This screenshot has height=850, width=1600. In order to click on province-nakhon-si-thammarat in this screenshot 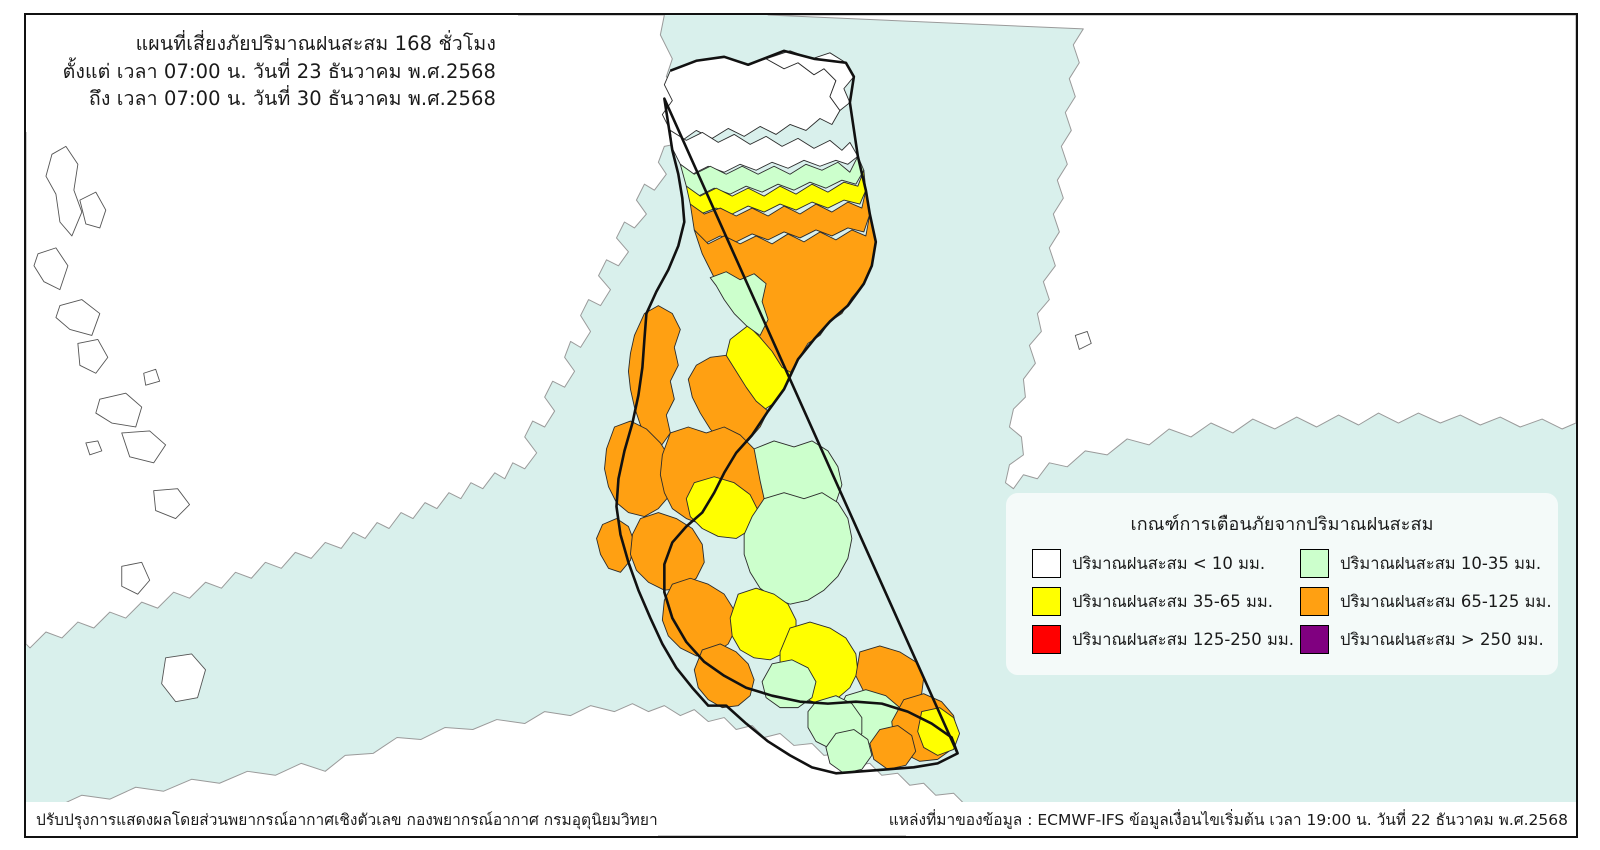, I will do `click(798, 548)`.